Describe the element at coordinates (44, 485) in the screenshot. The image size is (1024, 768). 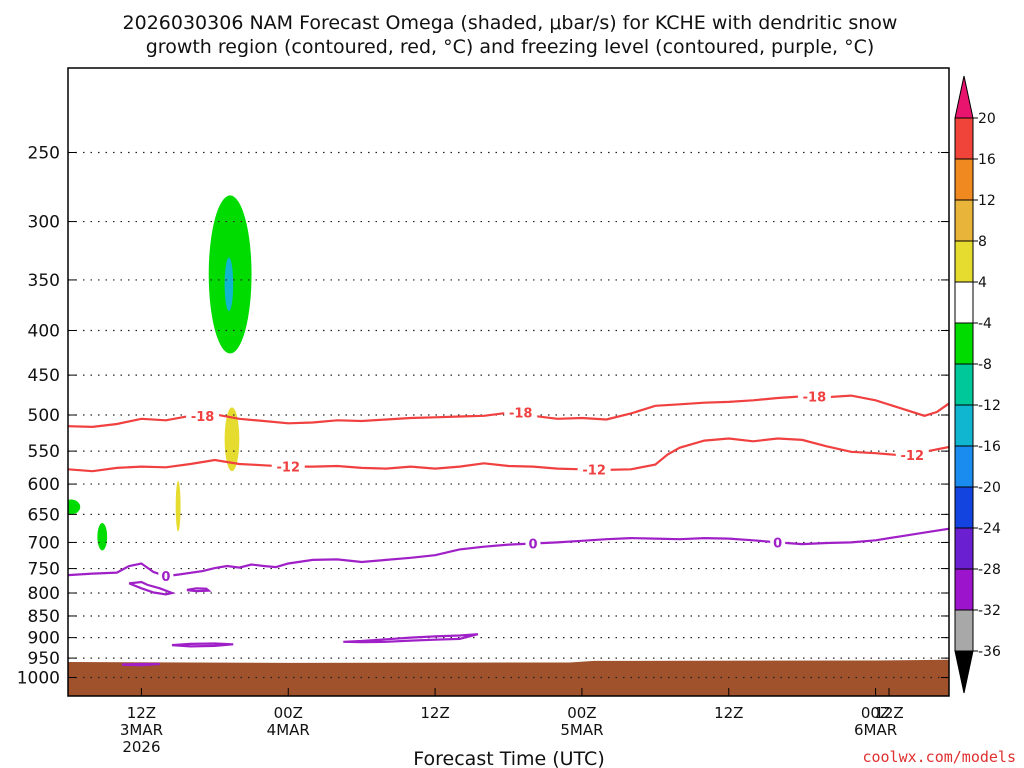
I see `ytick-label-600: 600` at that location.